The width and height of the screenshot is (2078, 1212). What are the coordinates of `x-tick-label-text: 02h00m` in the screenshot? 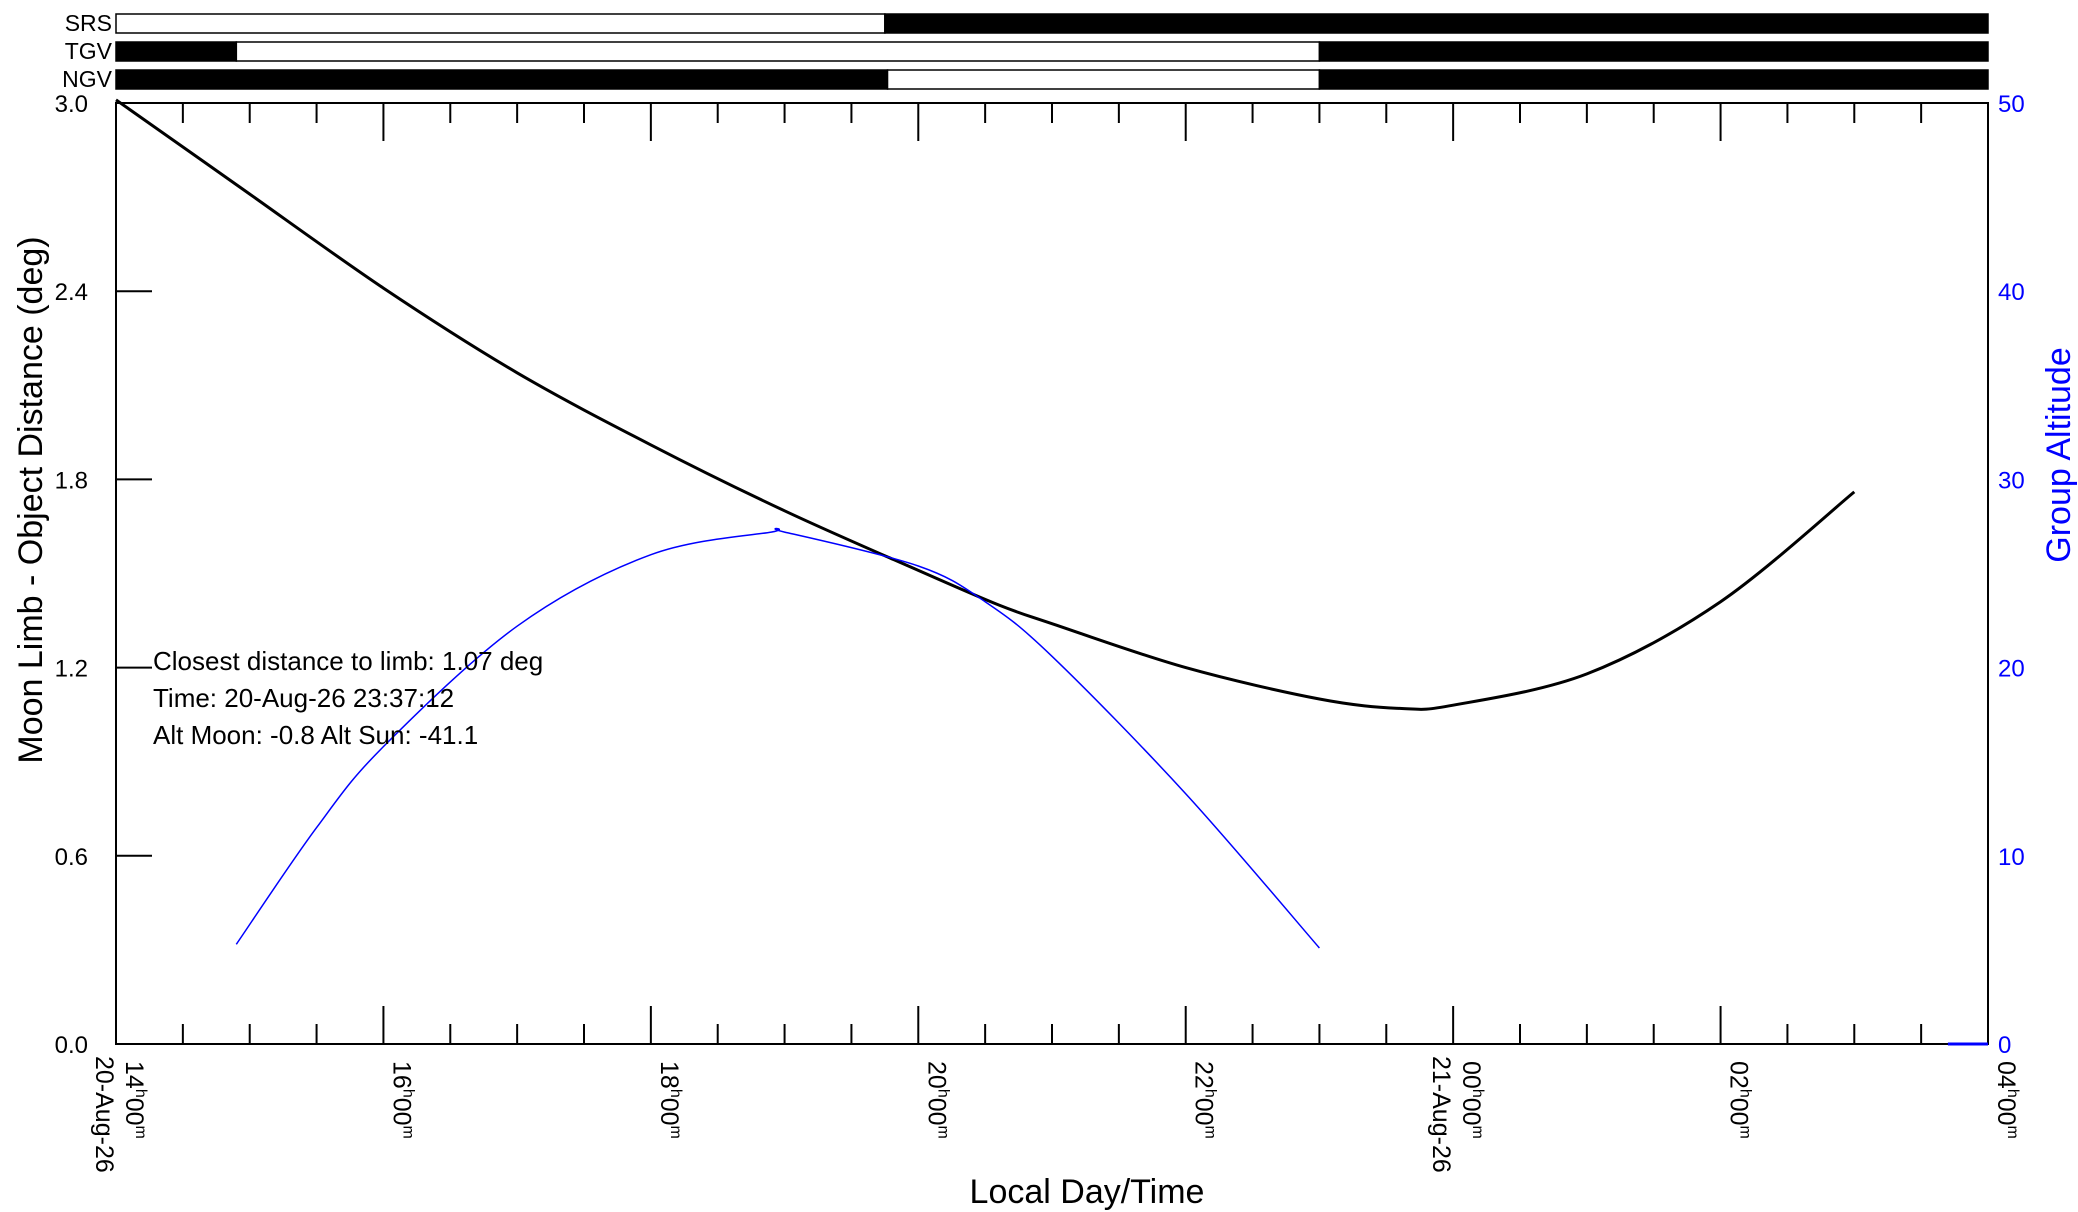 It's located at (1739, 1100).